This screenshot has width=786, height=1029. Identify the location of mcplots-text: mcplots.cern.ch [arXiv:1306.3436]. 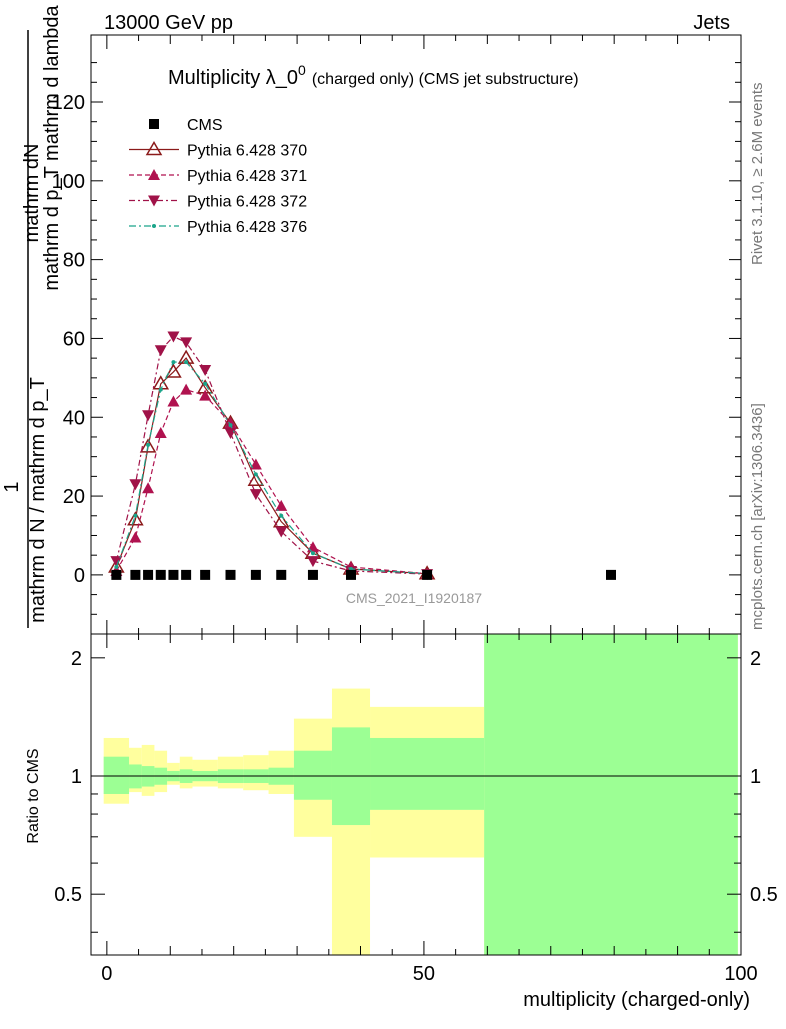
(757, 516).